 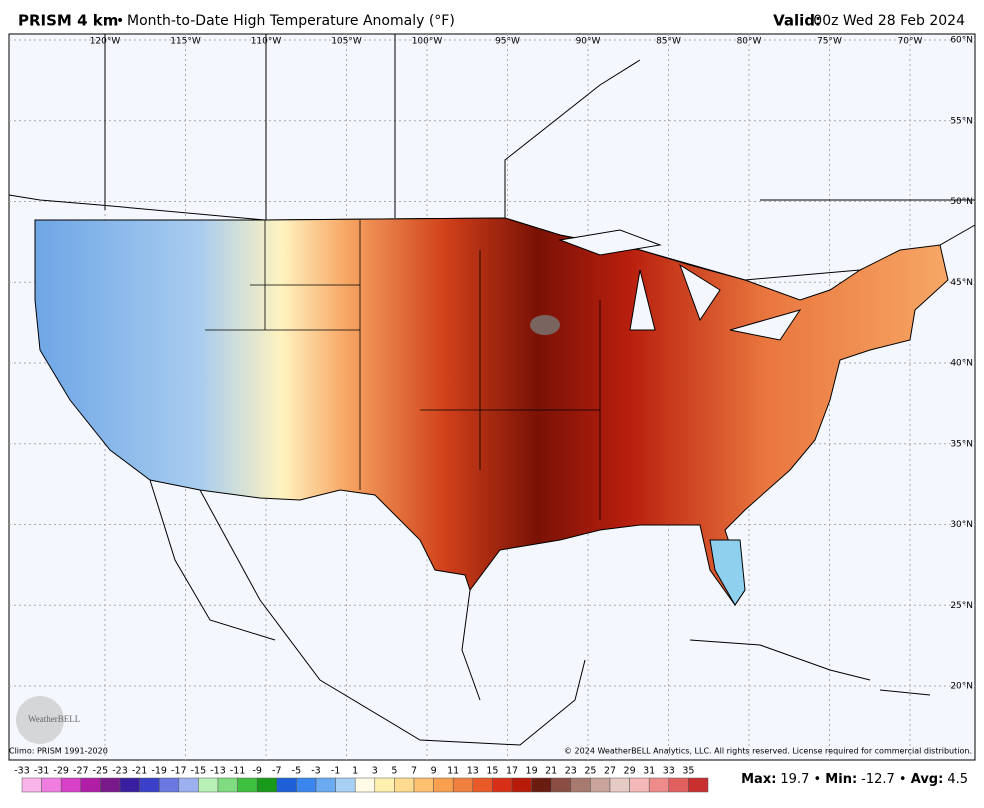 I want to click on latitude-label: 35°N, so click(x=961, y=444).